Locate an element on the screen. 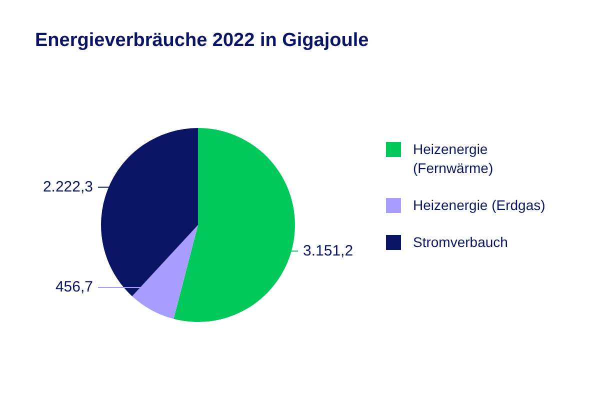 This screenshot has height=399, width=599. legend-label: Heizenergie (Fernwärme) is located at coordinates (453, 159).